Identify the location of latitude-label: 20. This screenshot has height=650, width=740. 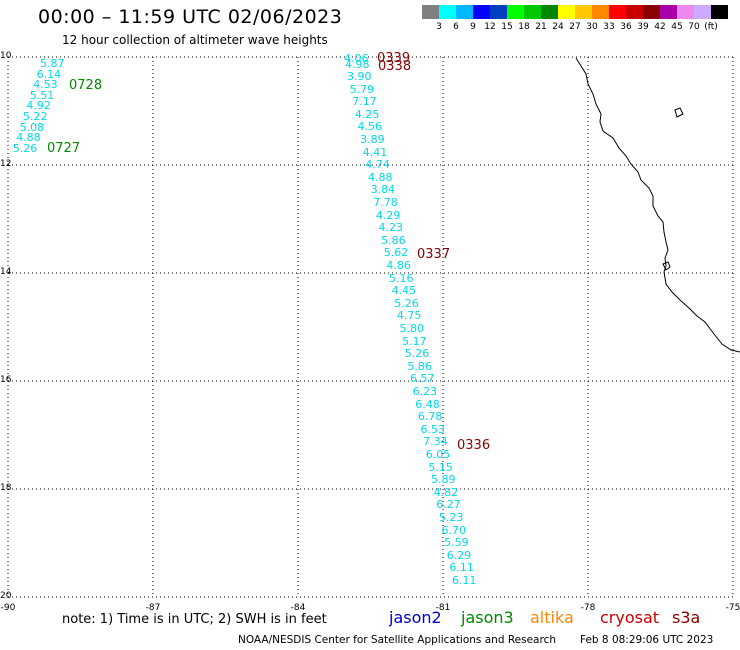
(6, 596).